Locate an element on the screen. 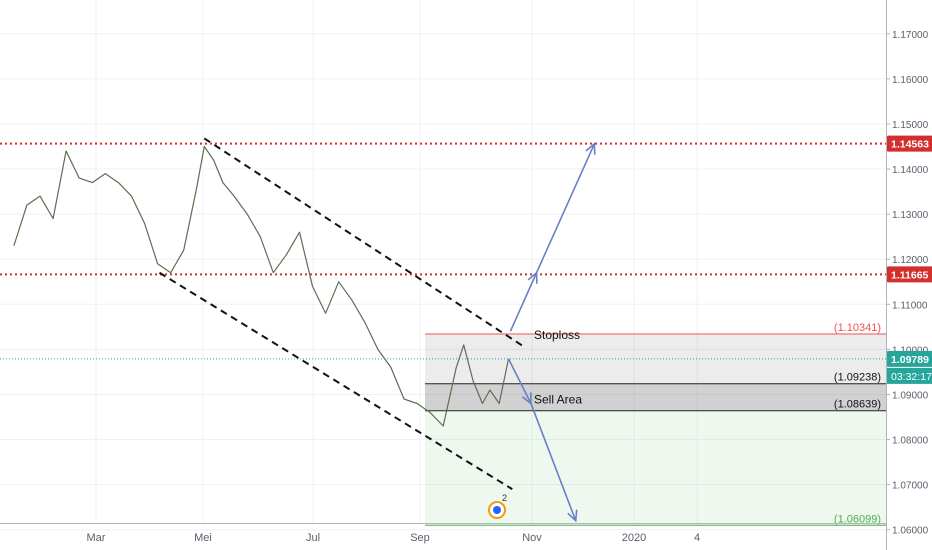  x-tick-label: Mar is located at coordinates (96, 538).